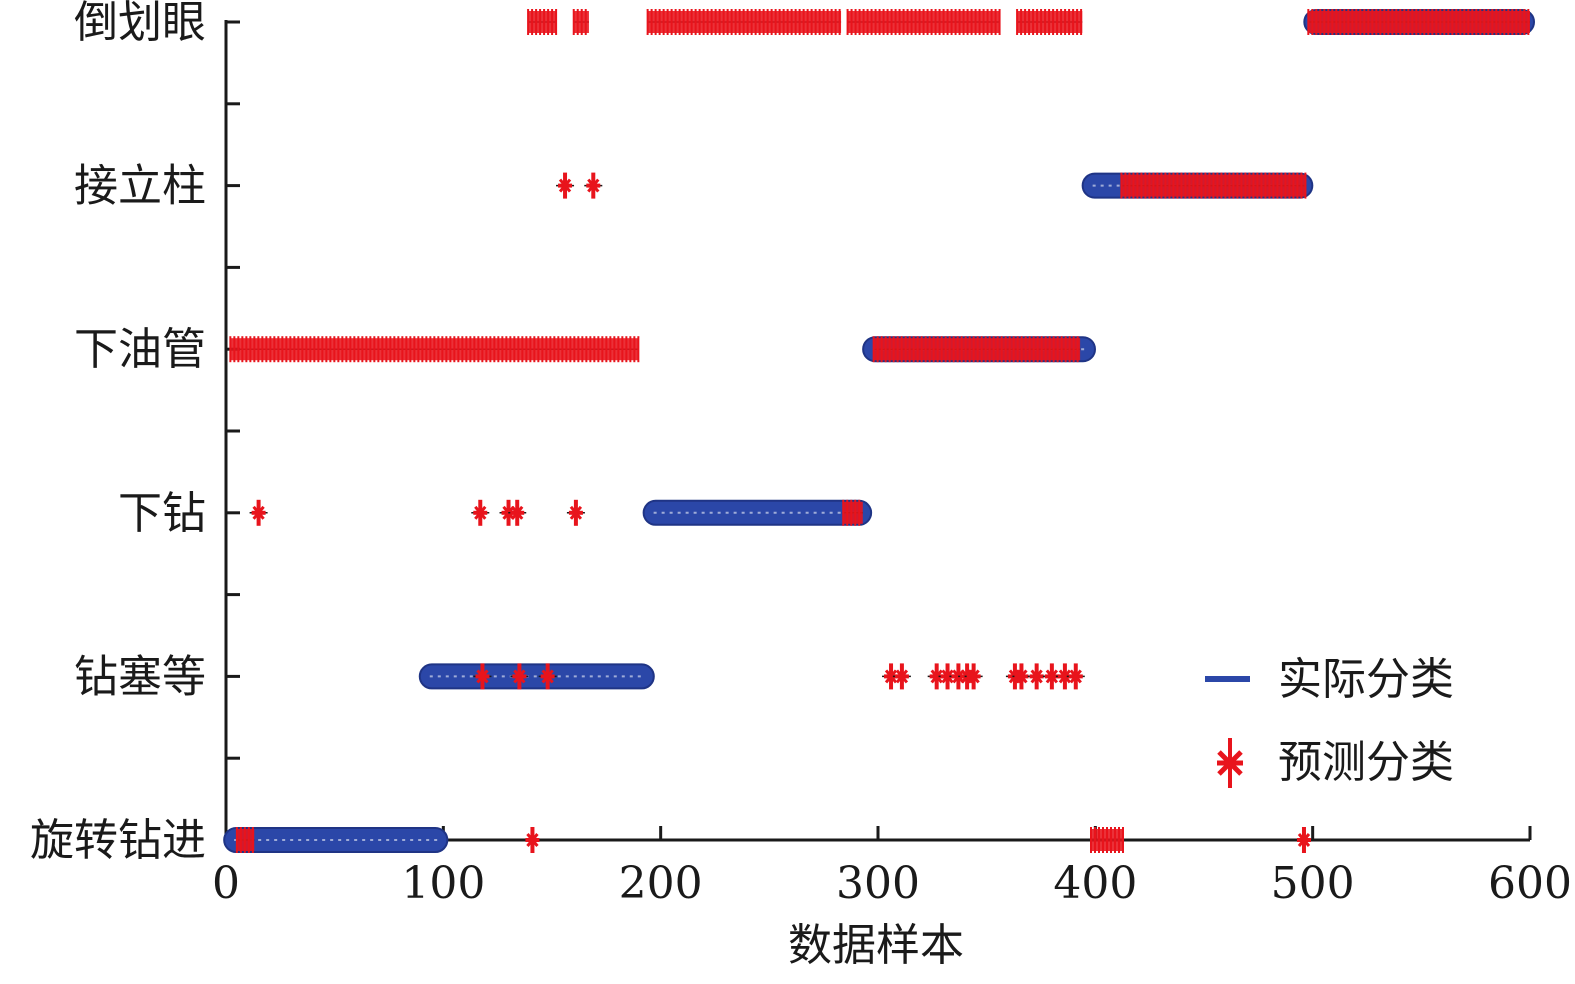 Image resolution: width=1575 pixels, height=984 pixels. I want to click on legend-predicted-swatch, so click(1230, 763).